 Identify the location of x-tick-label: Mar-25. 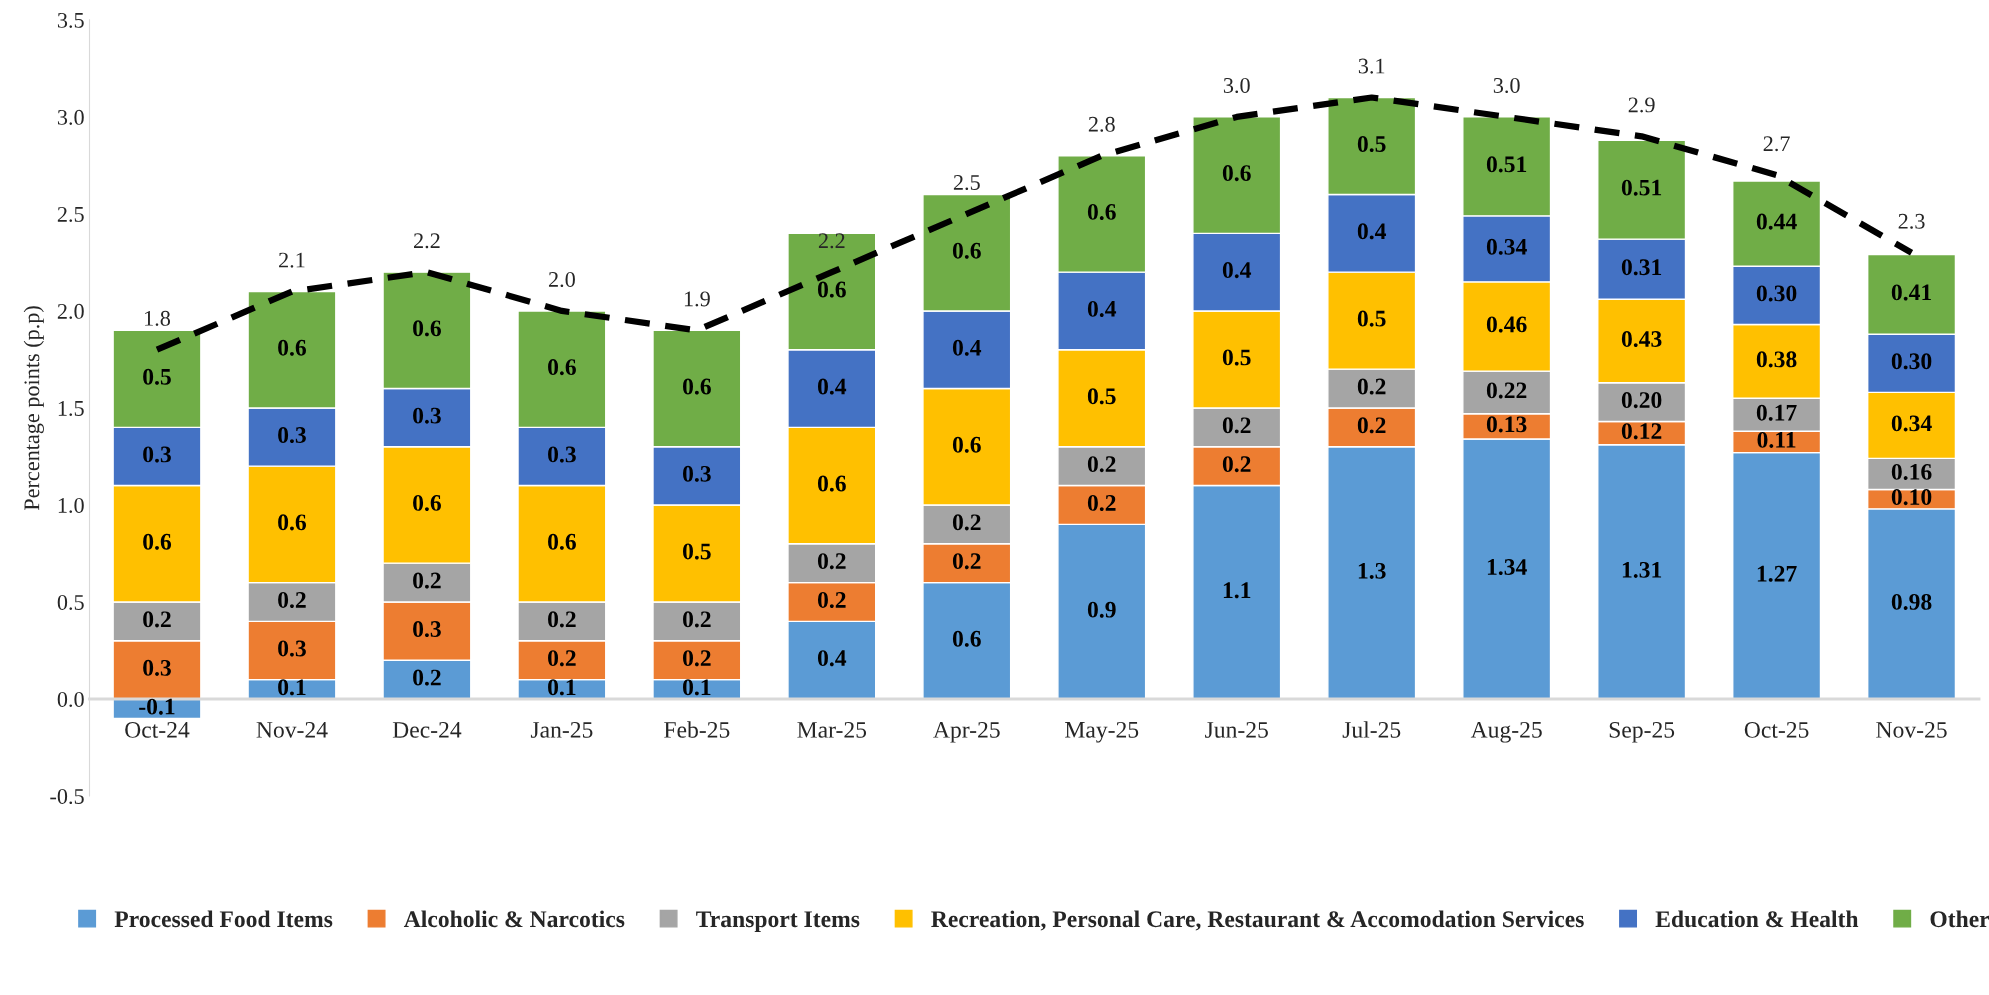
(832, 729).